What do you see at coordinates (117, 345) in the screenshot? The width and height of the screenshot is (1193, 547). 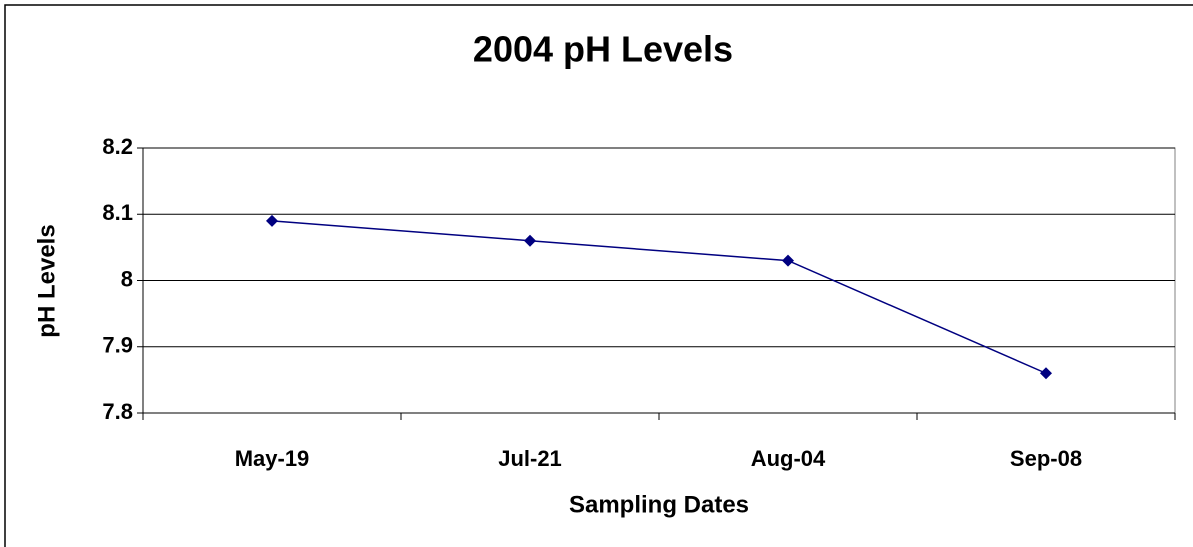 I see `y-tick-label: 7.9` at bounding box center [117, 345].